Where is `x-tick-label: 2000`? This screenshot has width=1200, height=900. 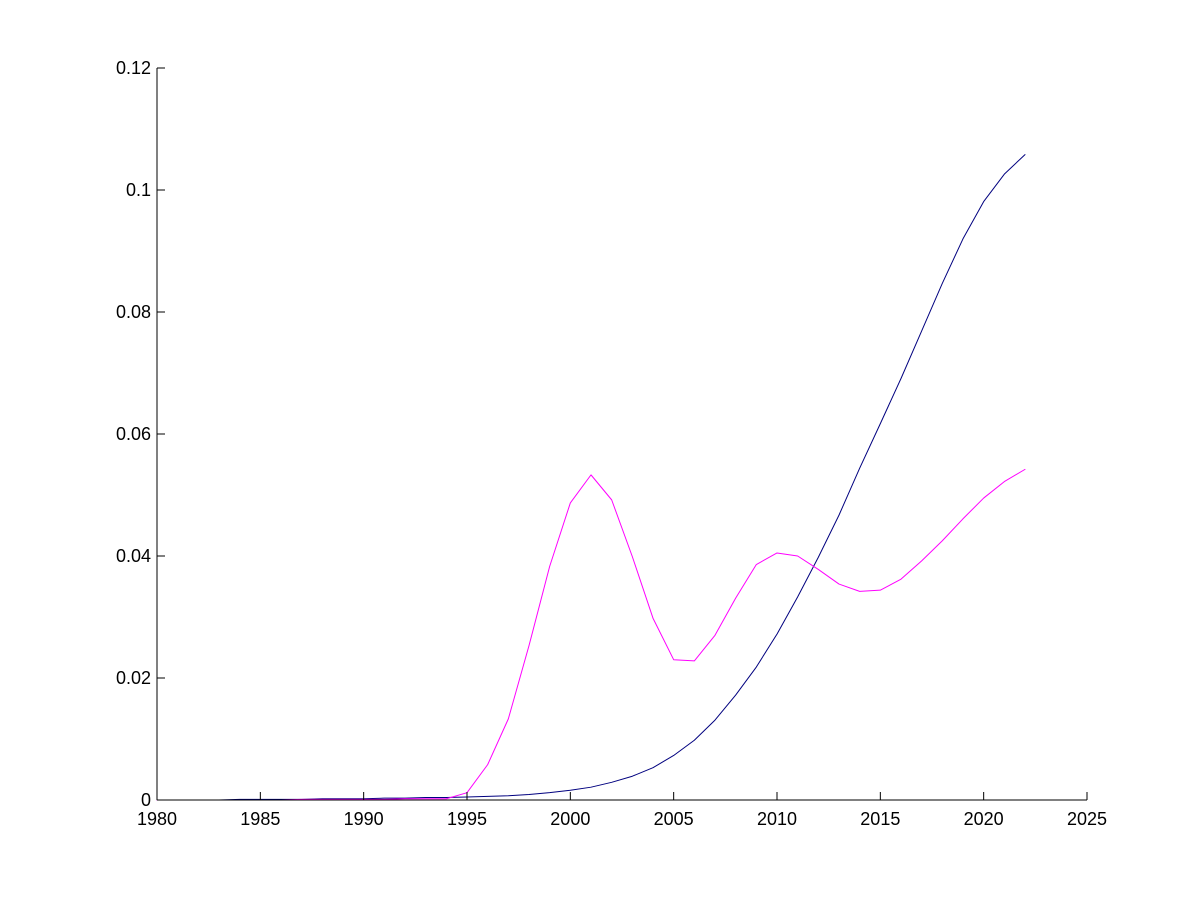 x-tick-label: 2000 is located at coordinates (570, 819).